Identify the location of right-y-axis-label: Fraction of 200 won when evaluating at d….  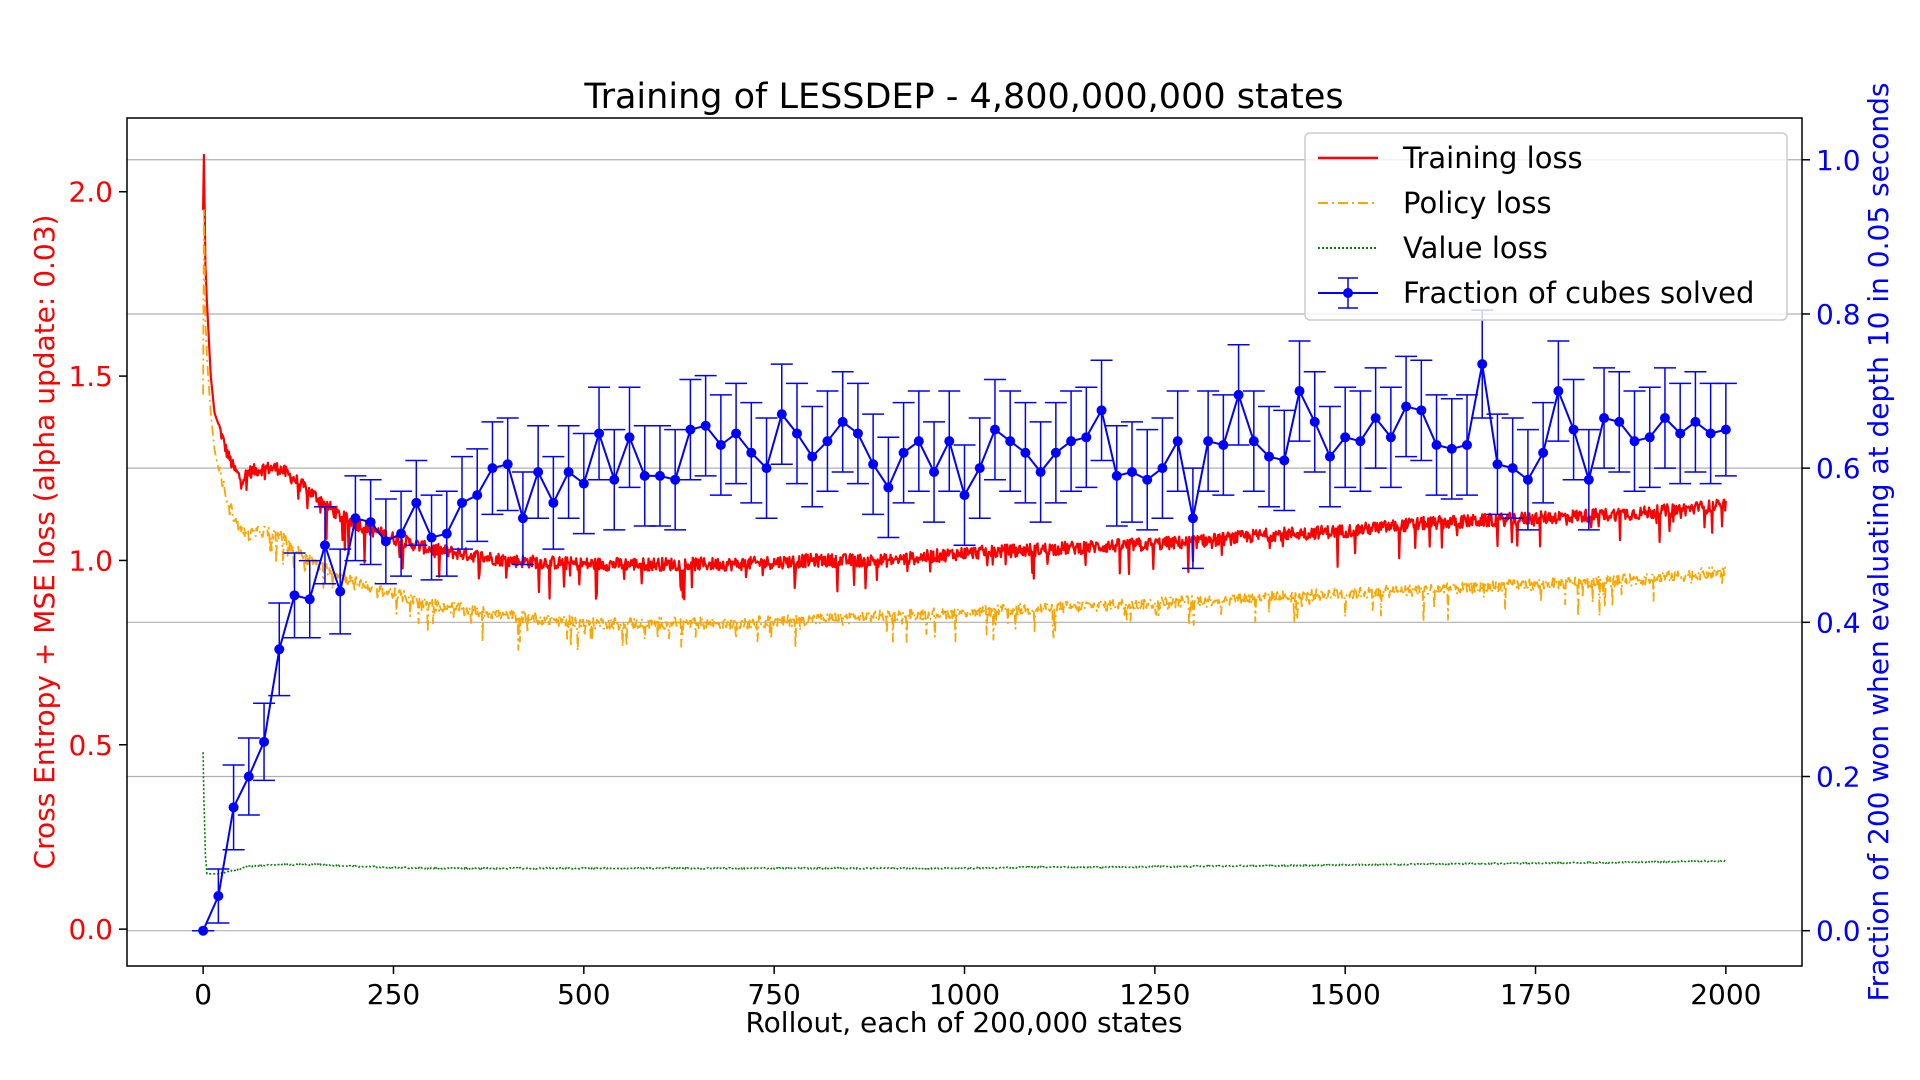
(1878, 542).